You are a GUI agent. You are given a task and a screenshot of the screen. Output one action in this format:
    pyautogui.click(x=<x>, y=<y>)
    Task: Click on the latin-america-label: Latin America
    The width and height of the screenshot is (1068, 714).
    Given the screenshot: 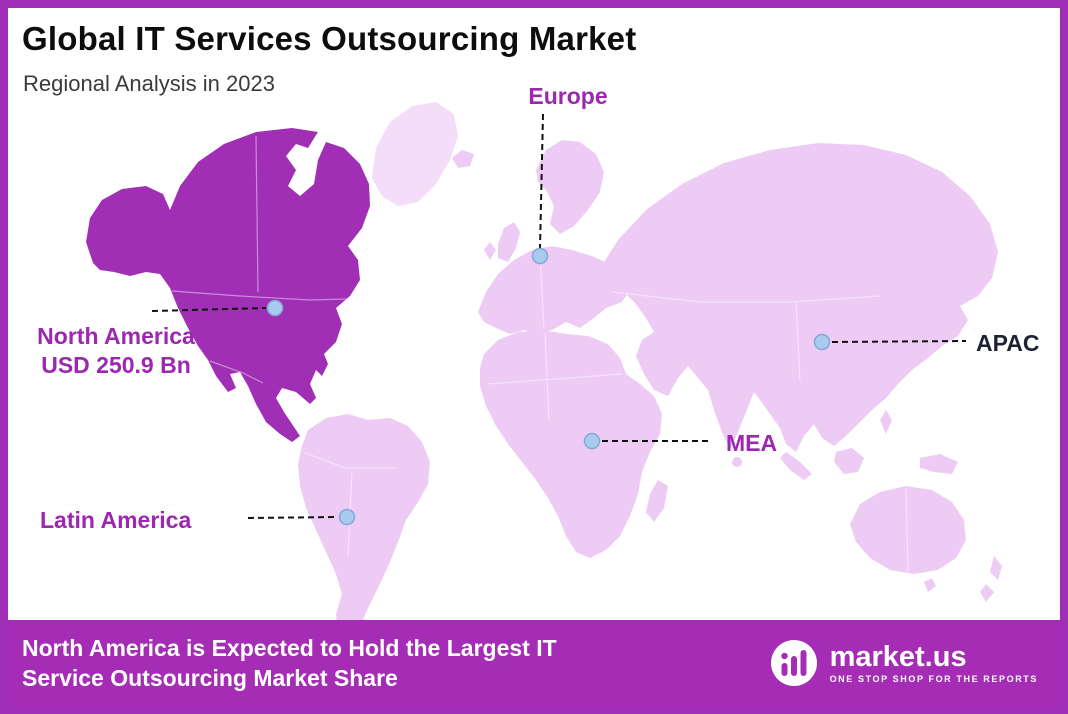 What is the action you would take?
    pyautogui.click(x=116, y=520)
    